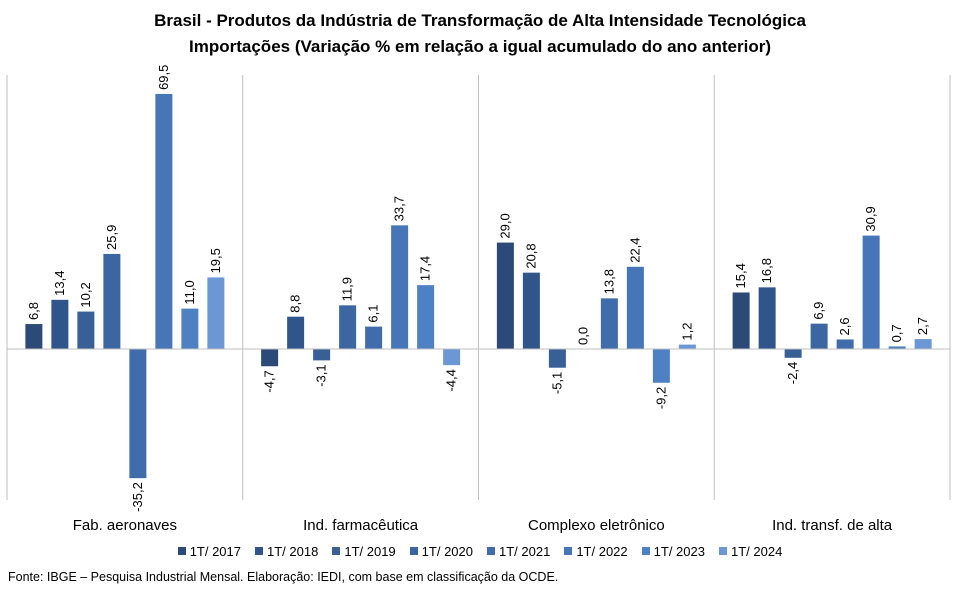  What do you see at coordinates (215, 551) in the screenshot?
I see `legend-label: 1T/ 2017` at bounding box center [215, 551].